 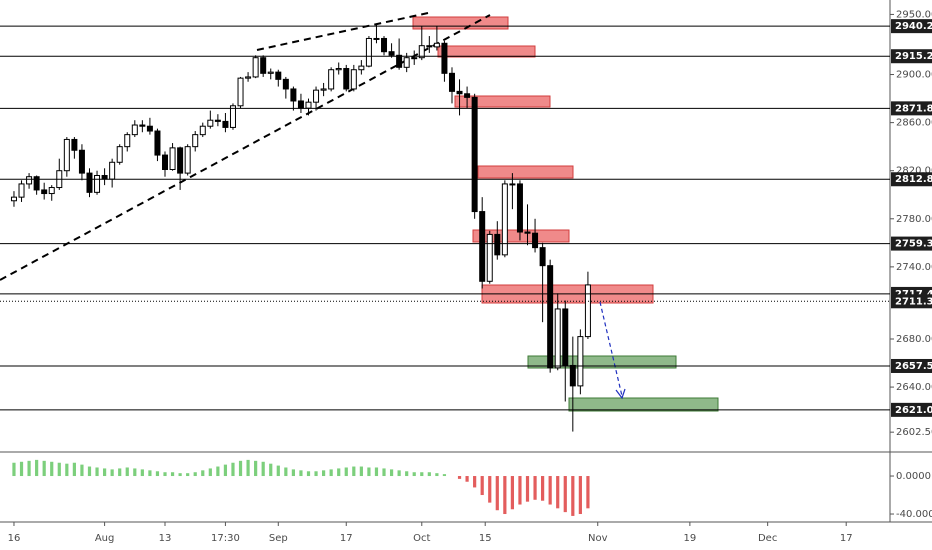 I want to click on y-tick-label: 0.0000, so click(x=913, y=476).